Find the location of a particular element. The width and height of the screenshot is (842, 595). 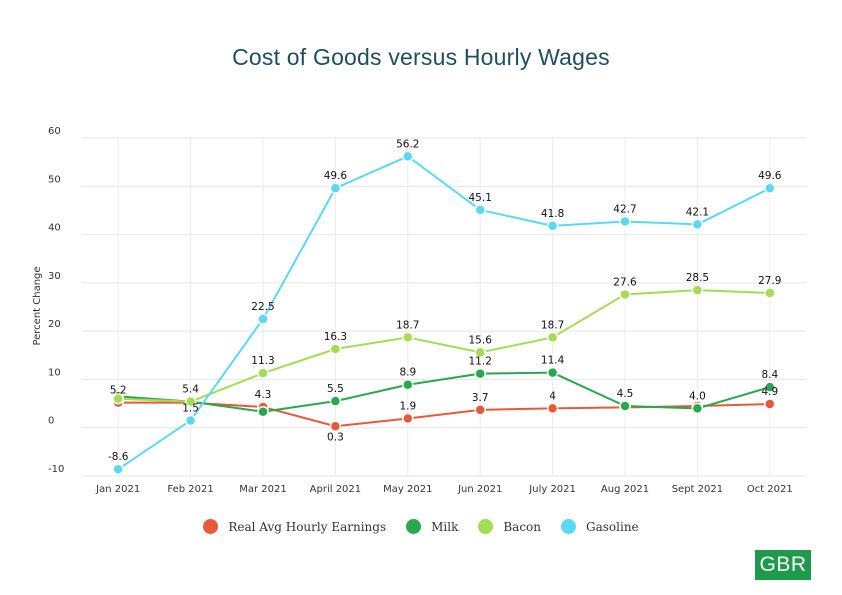

data-label-gasoline: 42.1 is located at coordinates (697, 212).